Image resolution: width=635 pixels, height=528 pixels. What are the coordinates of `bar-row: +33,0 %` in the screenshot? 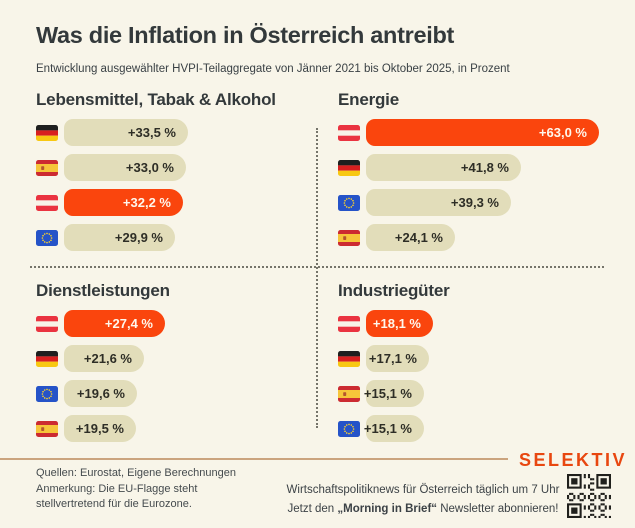 It's located at (181, 167).